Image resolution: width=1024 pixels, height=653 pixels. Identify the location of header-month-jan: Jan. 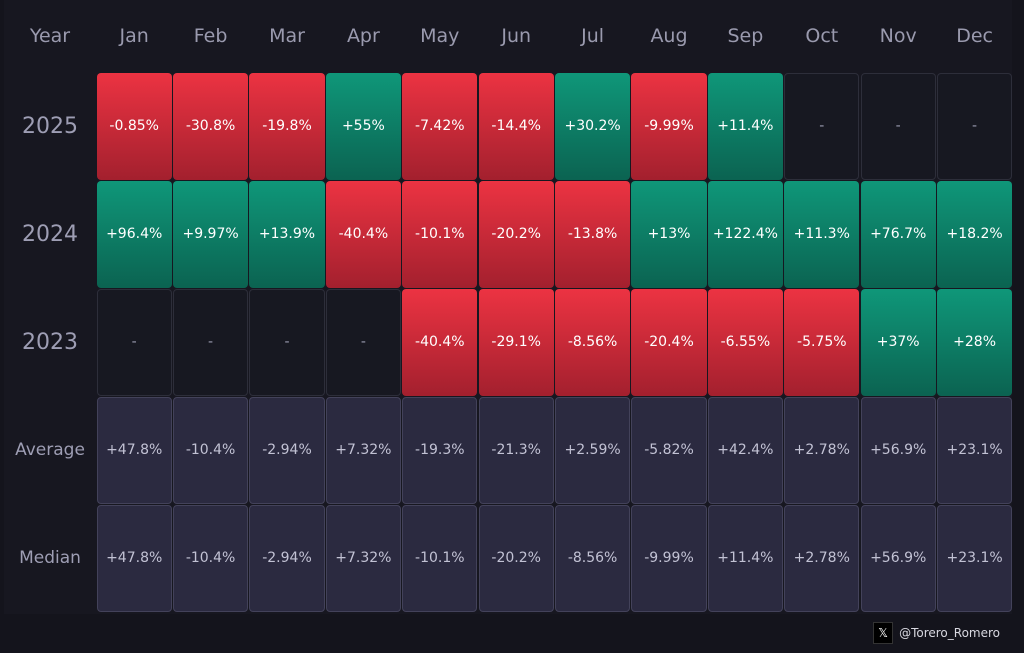
(134, 36).